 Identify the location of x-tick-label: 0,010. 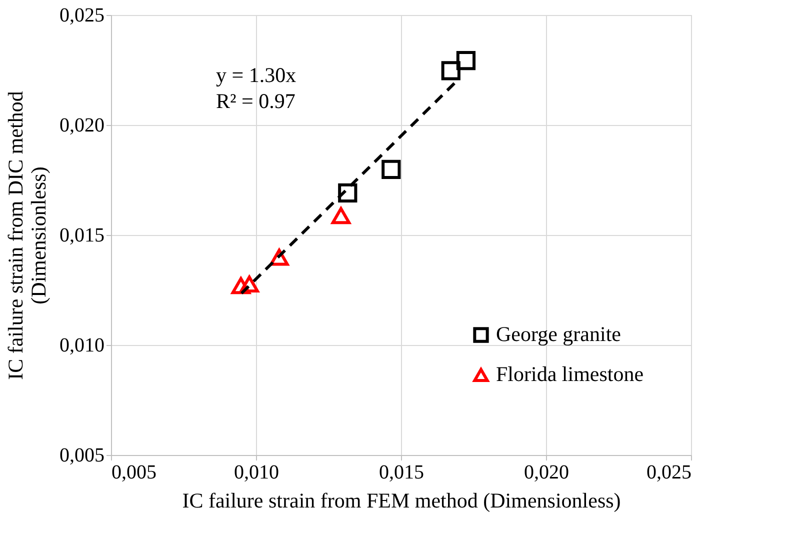
(256, 473).